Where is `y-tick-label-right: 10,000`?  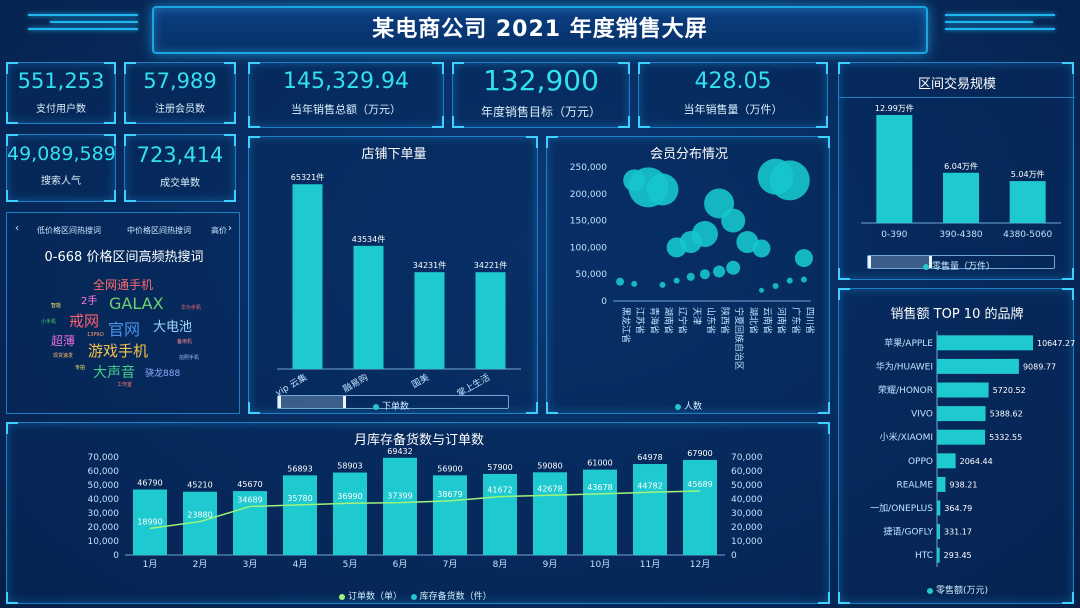
y-tick-label-right: 10,000 is located at coordinates (747, 542).